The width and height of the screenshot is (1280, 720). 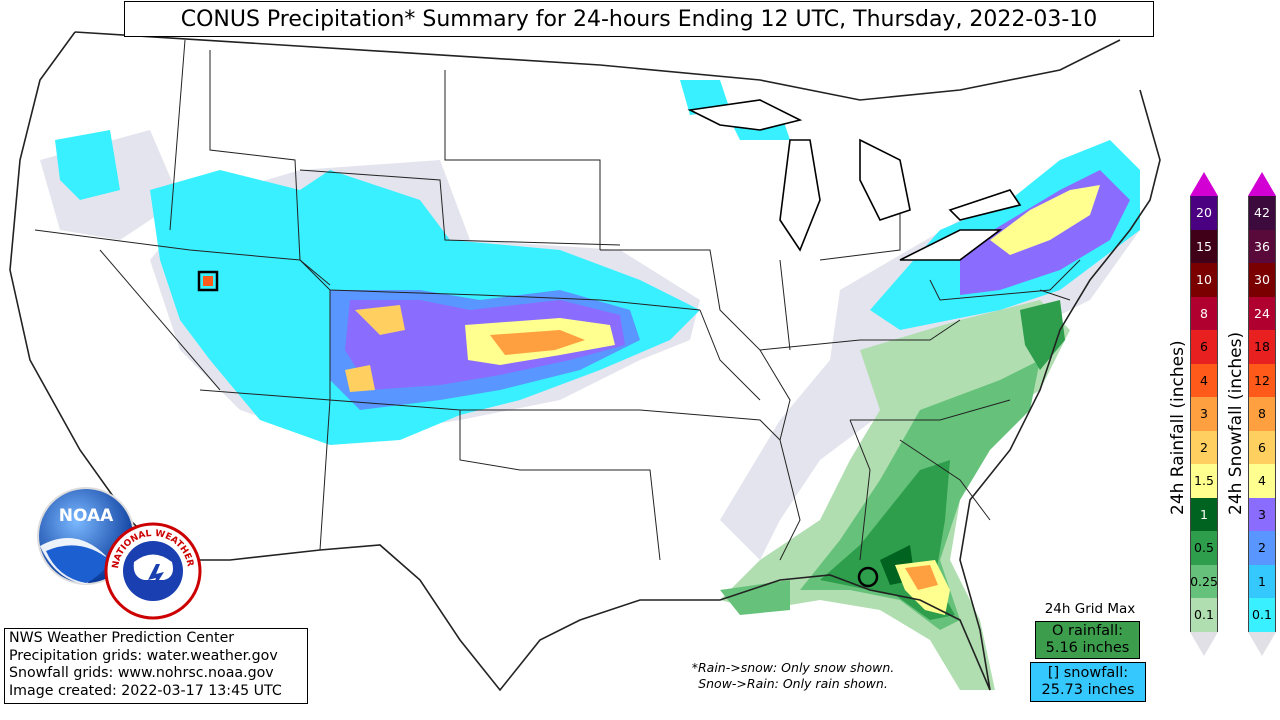 I want to click on credit-line: Image created: 2022-03-17 13:45 UTC, so click(x=145, y=690).